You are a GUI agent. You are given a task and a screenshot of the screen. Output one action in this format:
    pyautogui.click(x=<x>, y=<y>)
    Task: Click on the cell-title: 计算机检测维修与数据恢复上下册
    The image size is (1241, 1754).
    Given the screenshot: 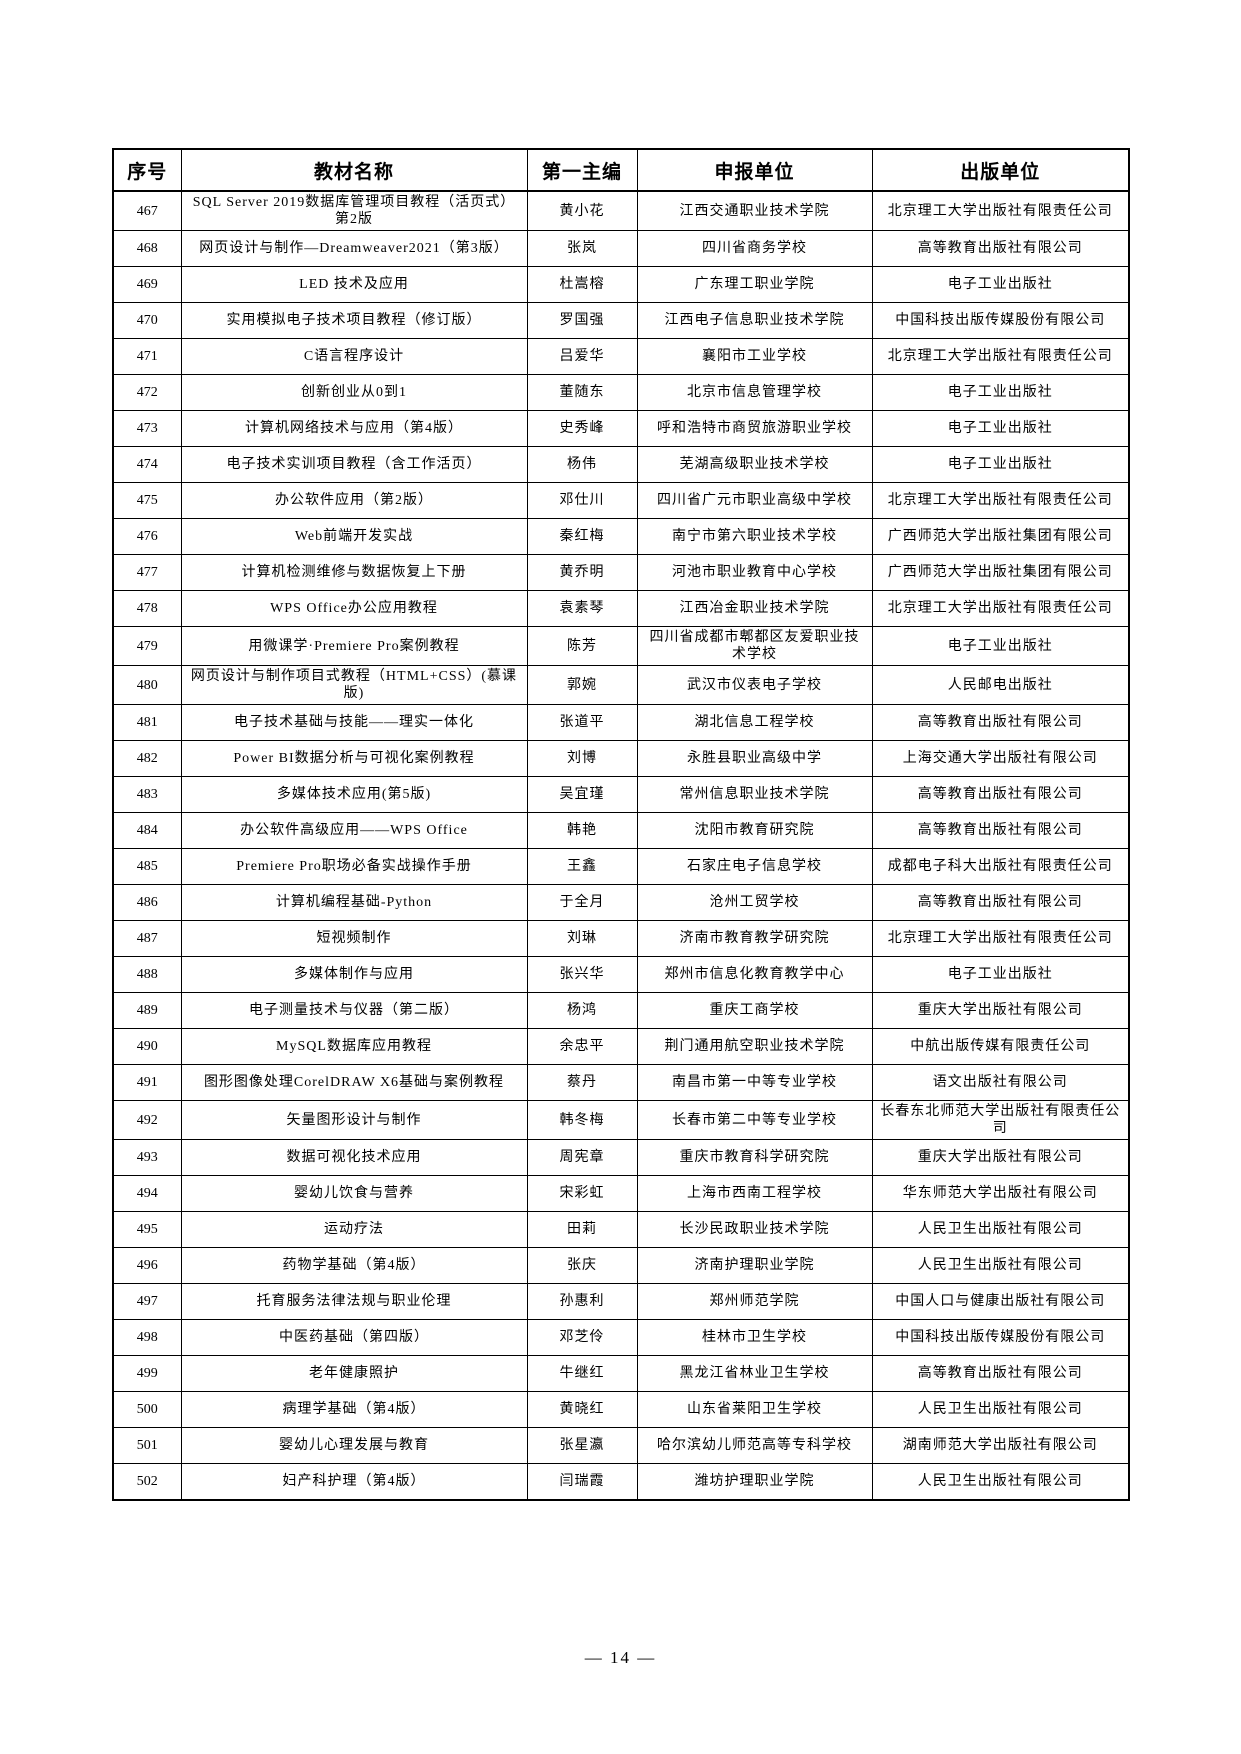 What is the action you would take?
    pyautogui.click(x=354, y=572)
    